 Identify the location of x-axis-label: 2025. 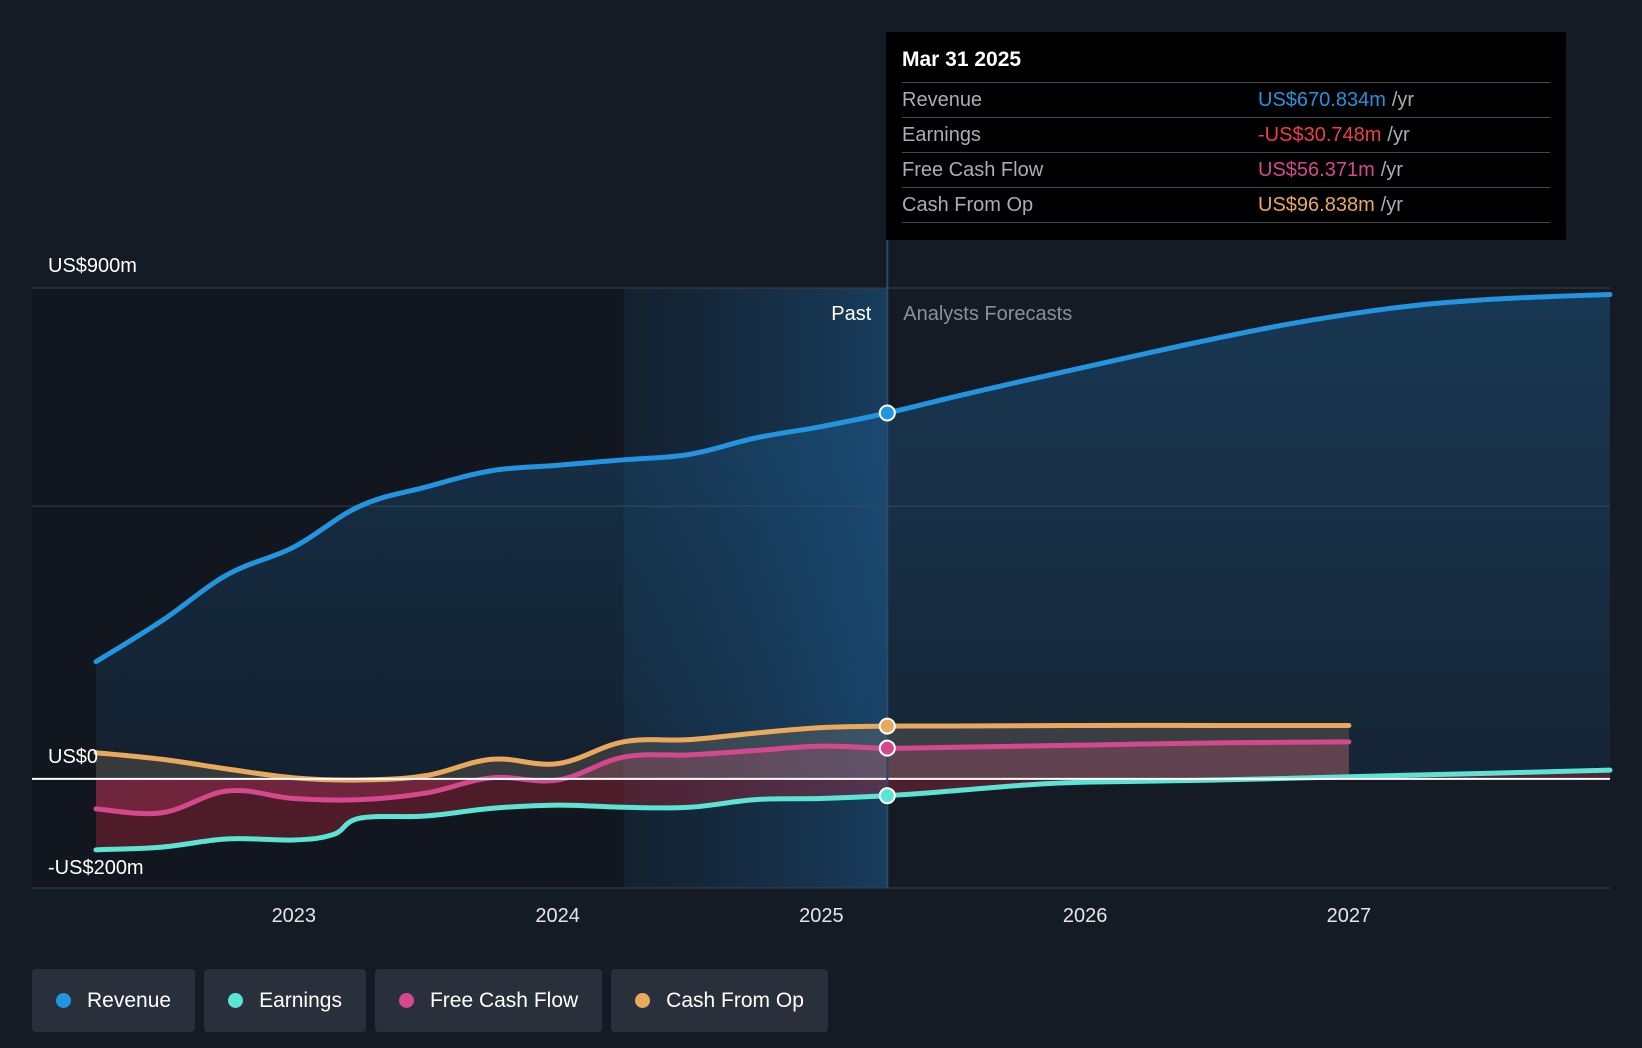
(821, 916).